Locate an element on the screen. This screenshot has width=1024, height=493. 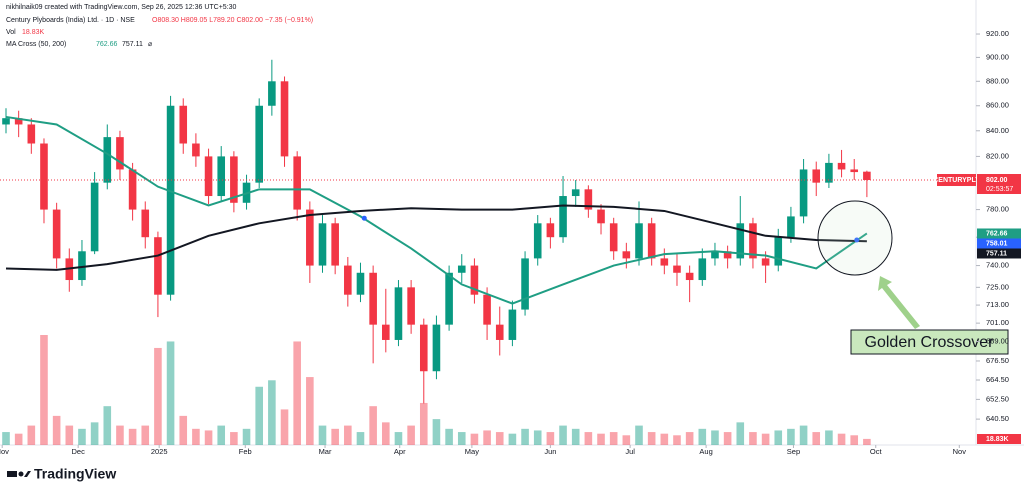
y-tick-label: 840.00 is located at coordinates (997, 130).